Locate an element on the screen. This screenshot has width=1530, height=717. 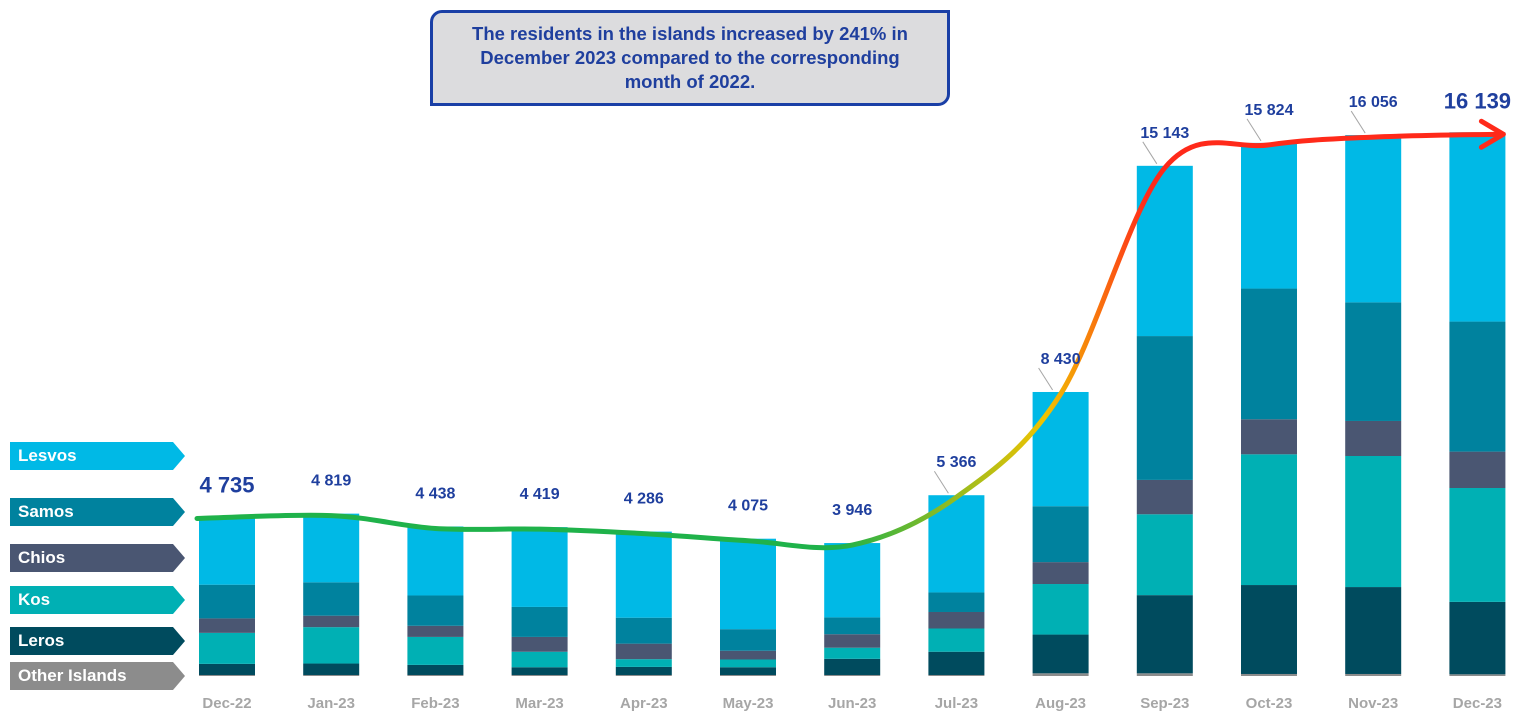
legend-label: Lesvos is located at coordinates (47, 455).